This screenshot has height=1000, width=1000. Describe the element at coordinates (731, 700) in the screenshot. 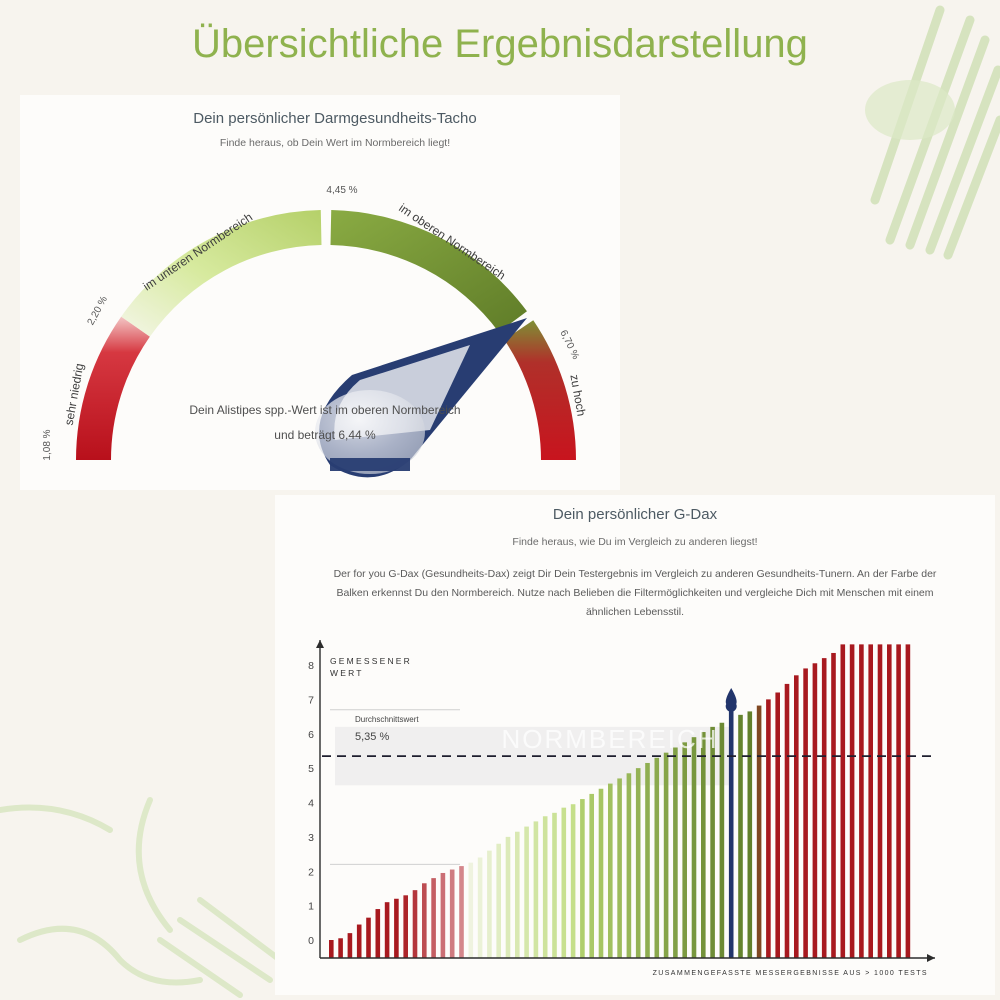

I see `your-value-drop-marker` at that location.